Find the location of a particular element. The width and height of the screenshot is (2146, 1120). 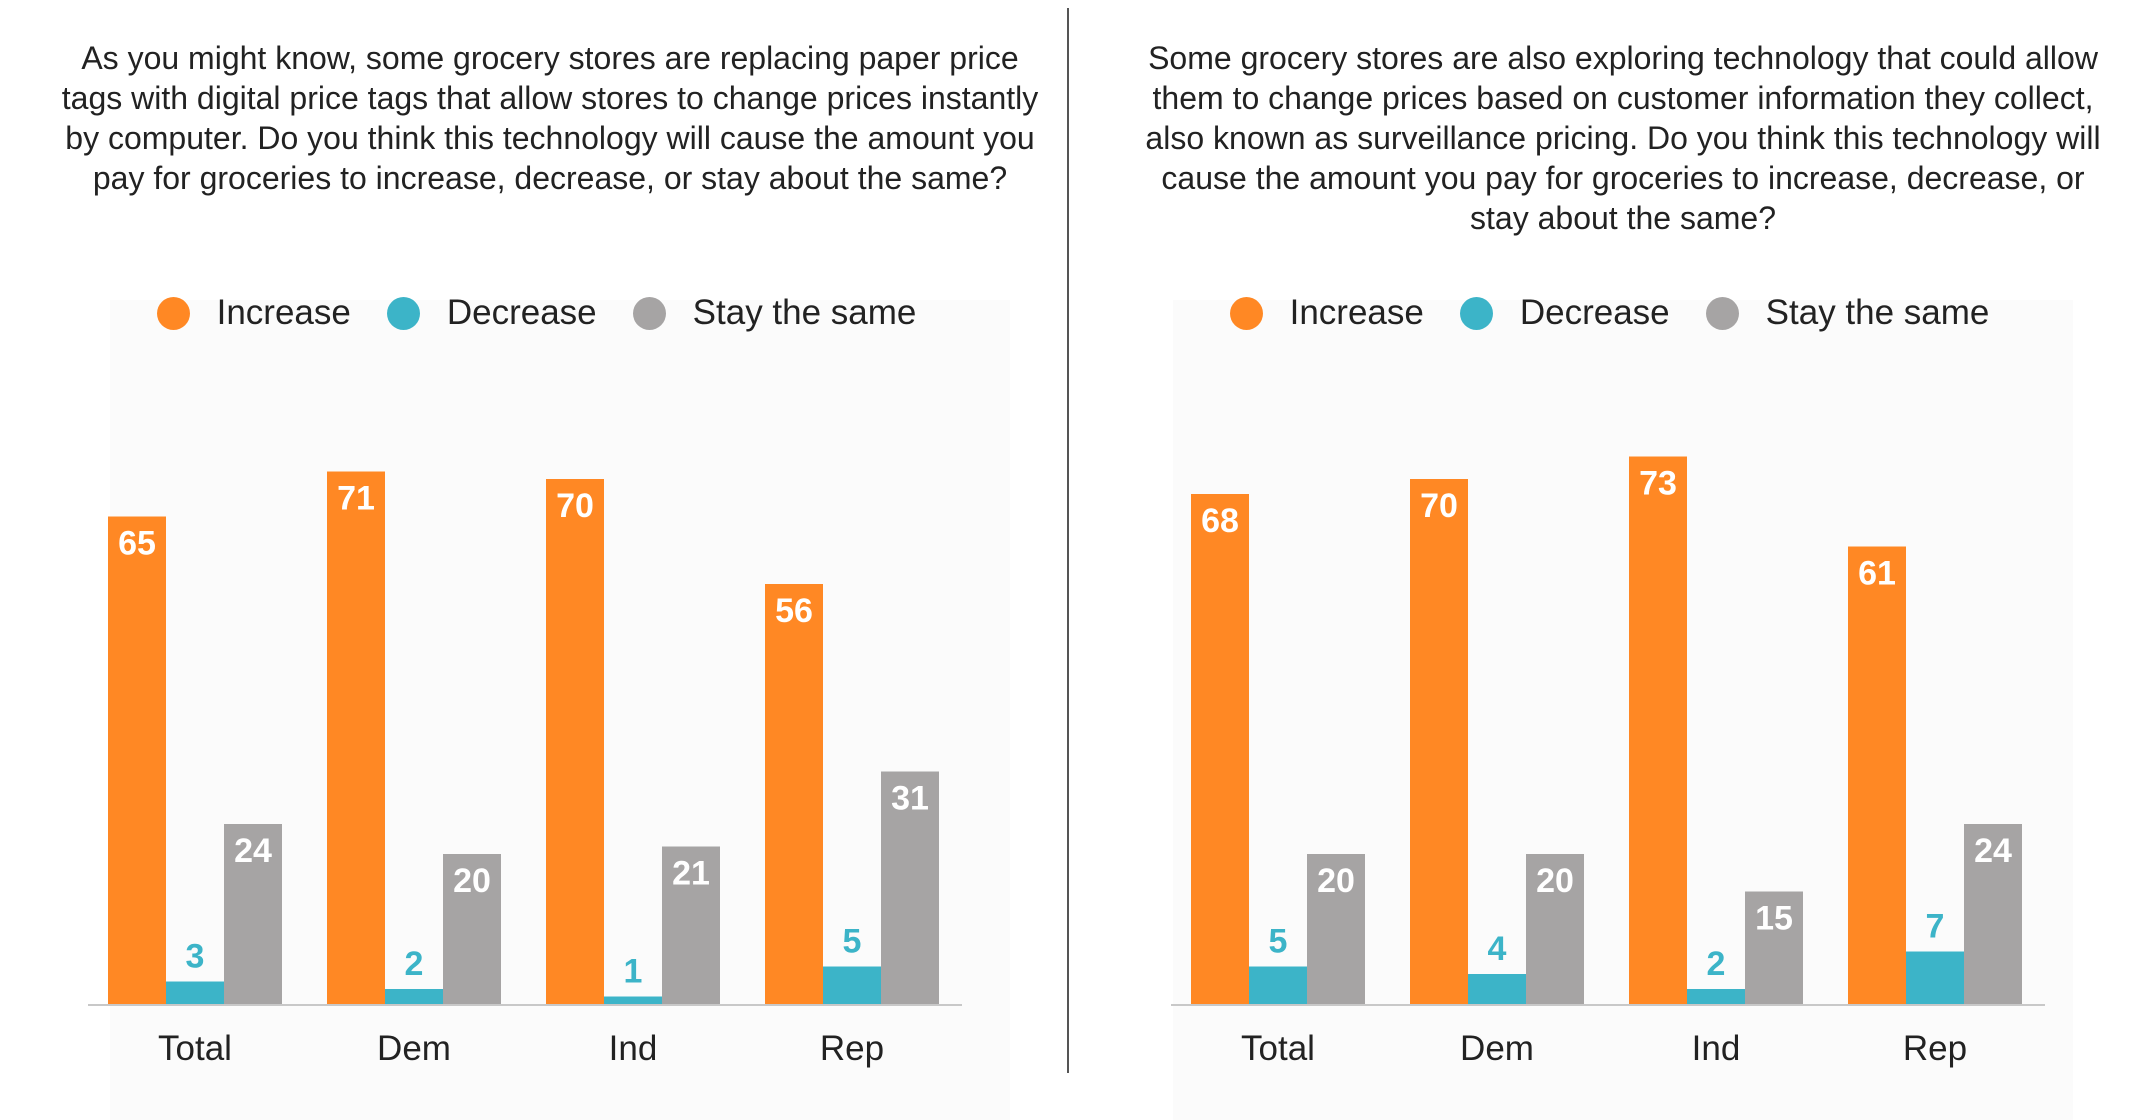

data-label-decrease-ind: 1 is located at coordinates (633, 972).